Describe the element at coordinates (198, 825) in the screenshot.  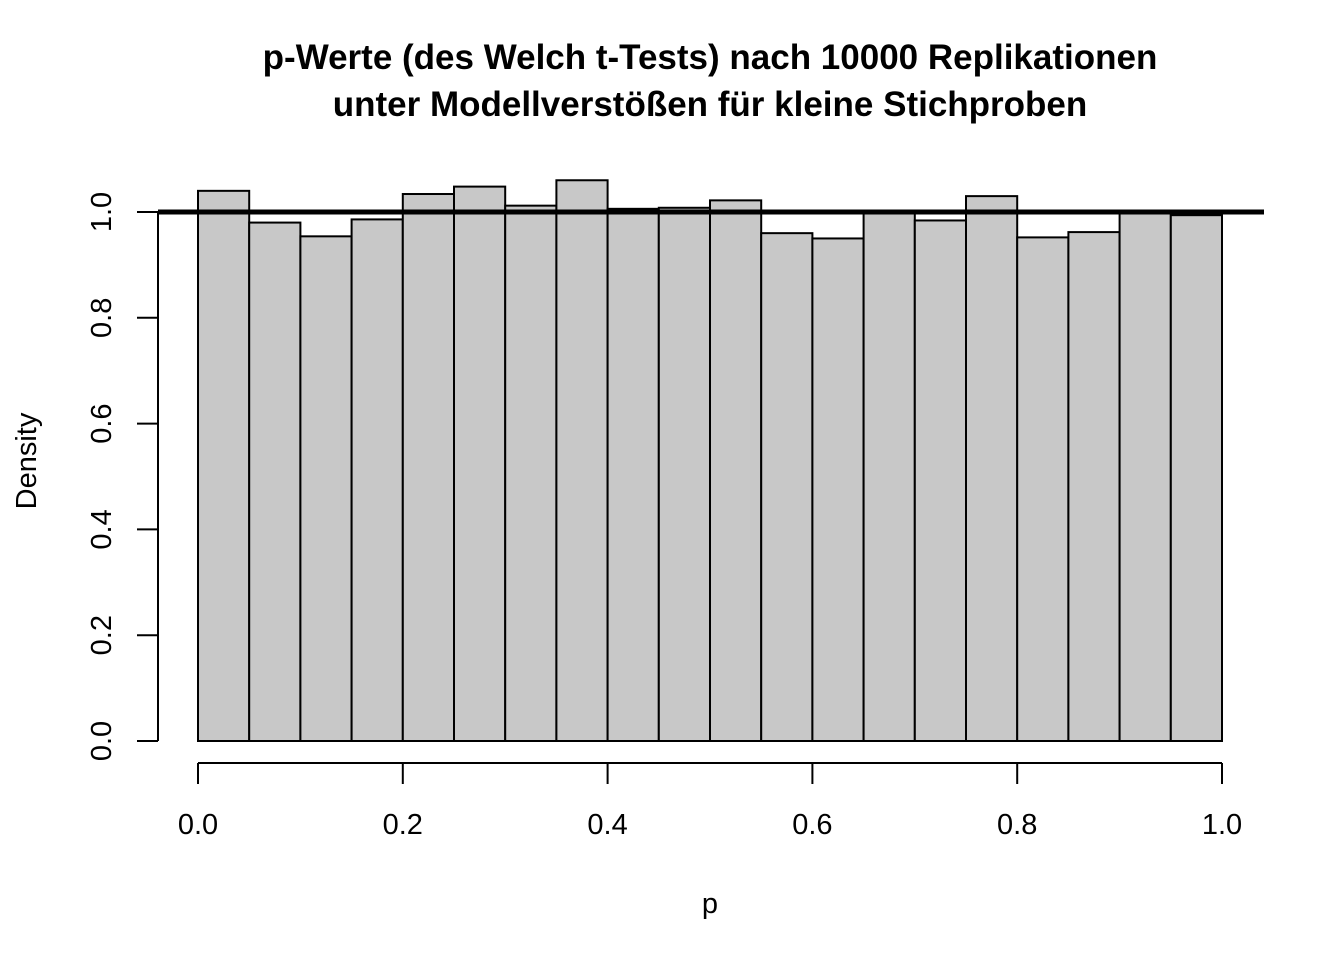
I see `x-tick-label: 0.0` at that location.